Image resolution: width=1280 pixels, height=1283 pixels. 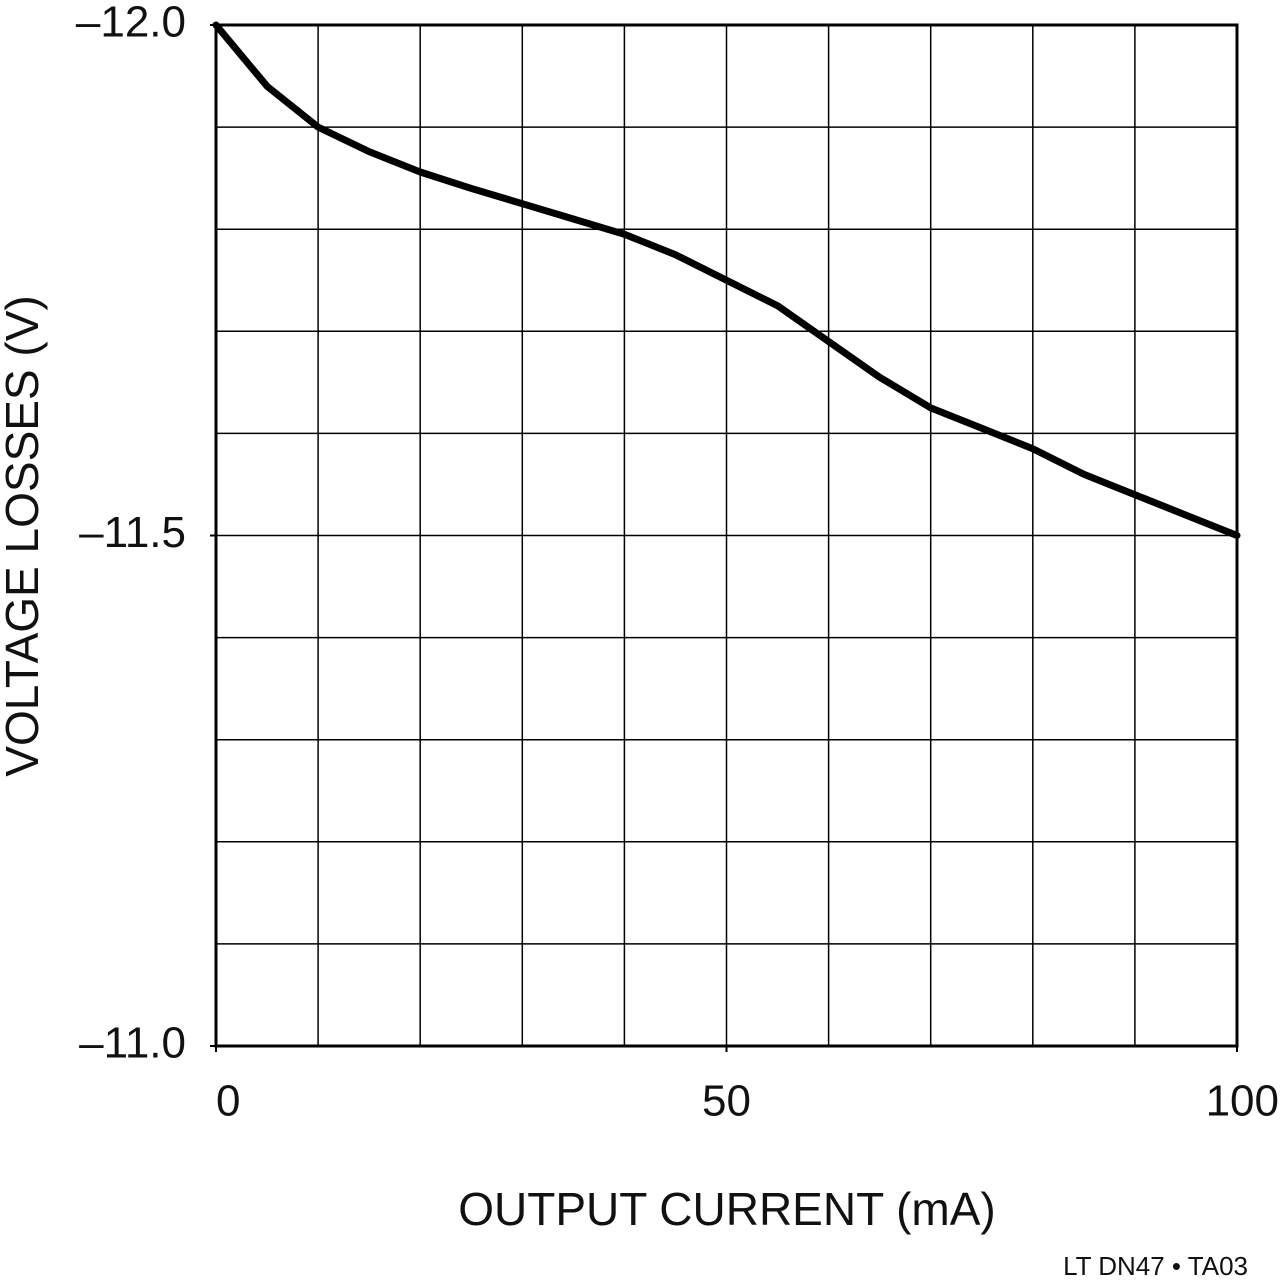 I want to click on x-tick-label: 0, so click(x=228, y=1101).